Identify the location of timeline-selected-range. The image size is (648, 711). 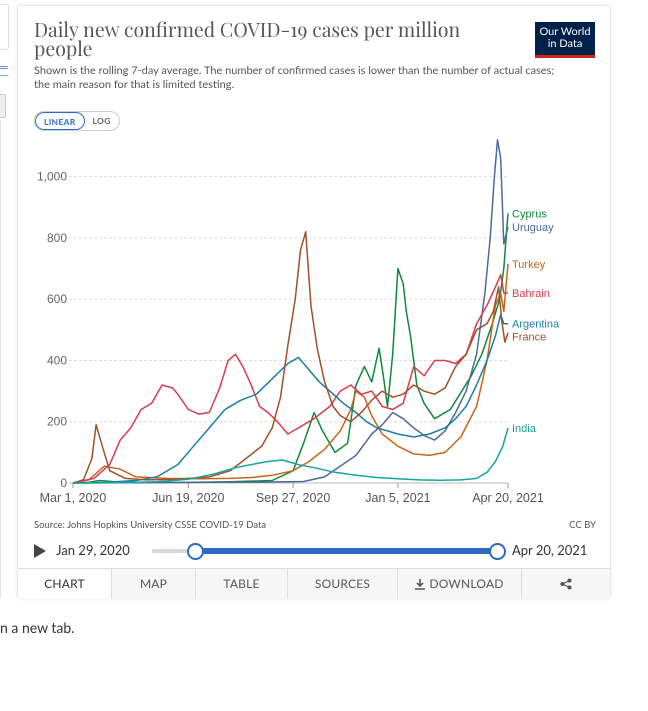
(345, 551).